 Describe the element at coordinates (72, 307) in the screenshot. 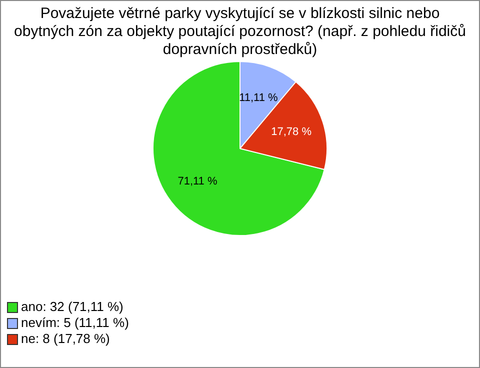

I see `legend-label: ano: 32 (71,11 %)` at that location.